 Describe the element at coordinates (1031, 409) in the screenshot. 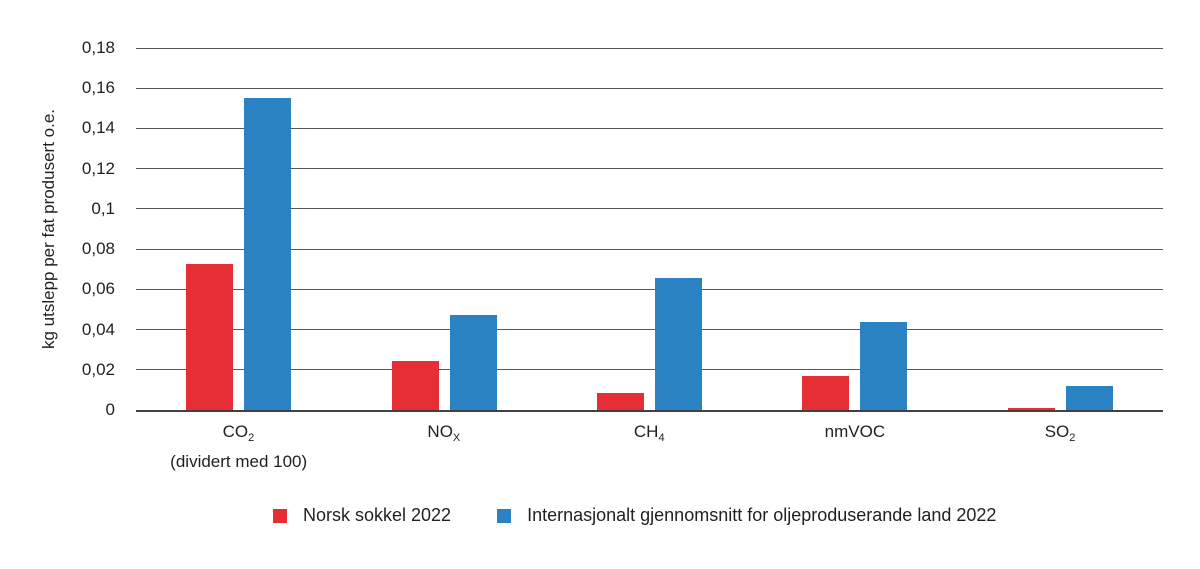

I see `bar-series0-cat4` at that location.